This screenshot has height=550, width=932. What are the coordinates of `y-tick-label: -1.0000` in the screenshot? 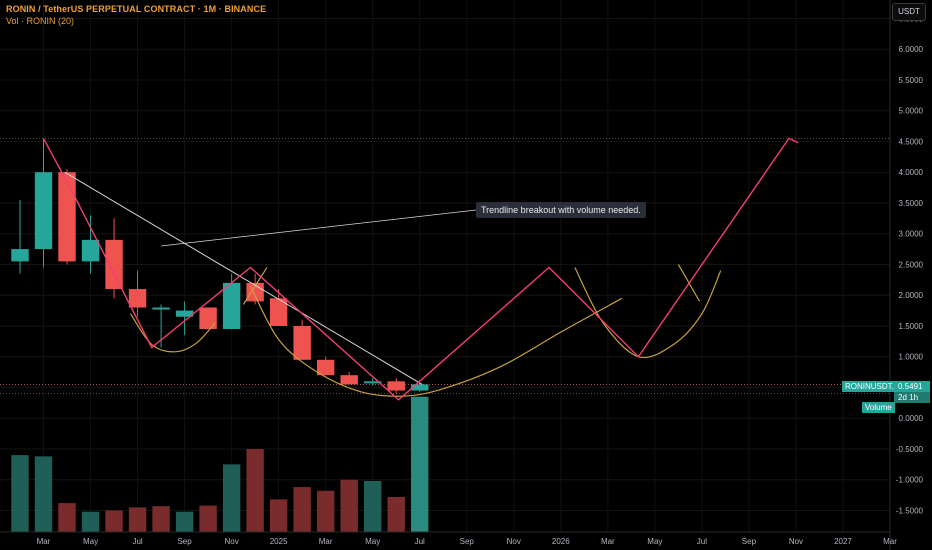 It's located at (910, 480).